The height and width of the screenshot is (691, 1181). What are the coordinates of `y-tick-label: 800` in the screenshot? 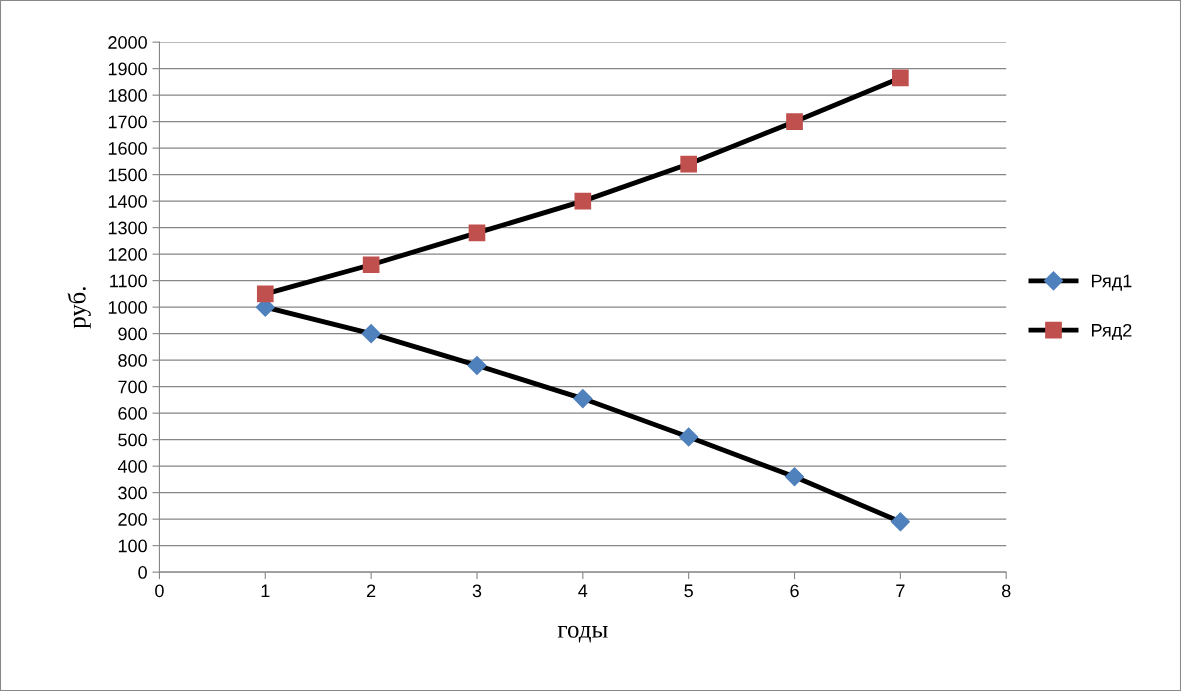 It's located at (132, 360).